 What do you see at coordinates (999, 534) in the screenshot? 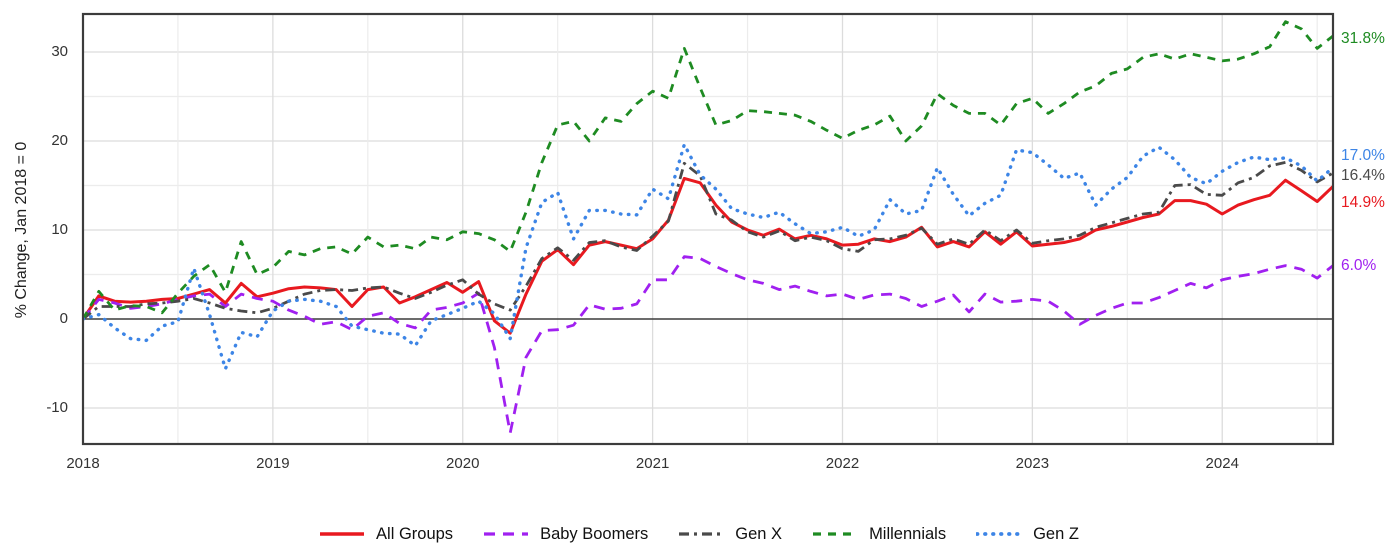
I see `legend-key-gen_z` at bounding box center [999, 534].